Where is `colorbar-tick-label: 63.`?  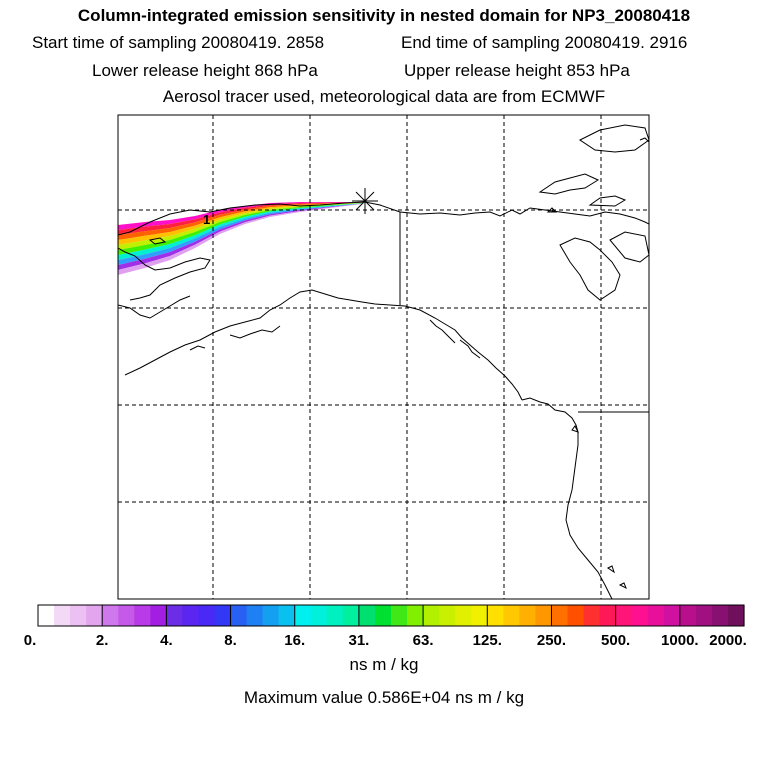
colorbar-tick-label: 63. is located at coordinates (423, 640).